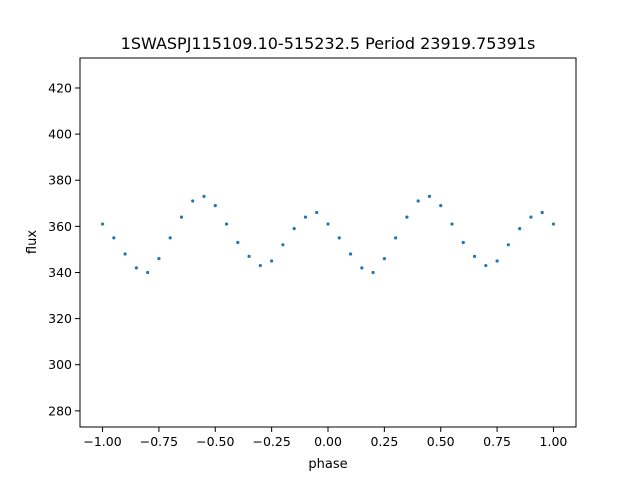 This screenshot has height=480, width=640. What do you see at coordinates (60, 364) in the screenshot?
I see `y-tick-label: 300` at bounding box center [60, 364].